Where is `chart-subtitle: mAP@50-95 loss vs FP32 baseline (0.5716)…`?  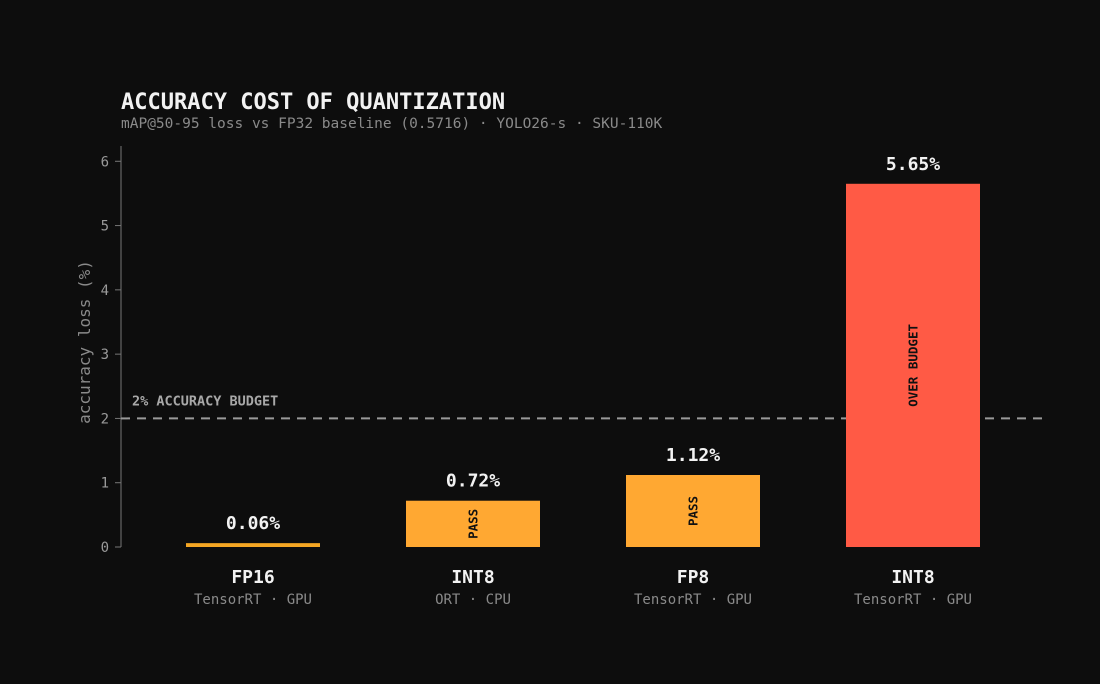
chart-subtitle: mAP@50-95 loss vs FP32 baseline (0.5716)… is located at coordinates (392, 124).